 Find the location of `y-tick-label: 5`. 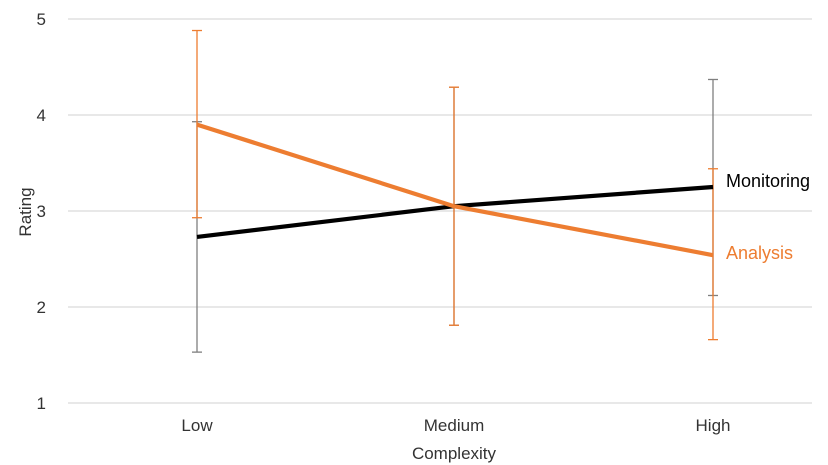

y-tick-label: 5 is located at coordinates (41, 19).